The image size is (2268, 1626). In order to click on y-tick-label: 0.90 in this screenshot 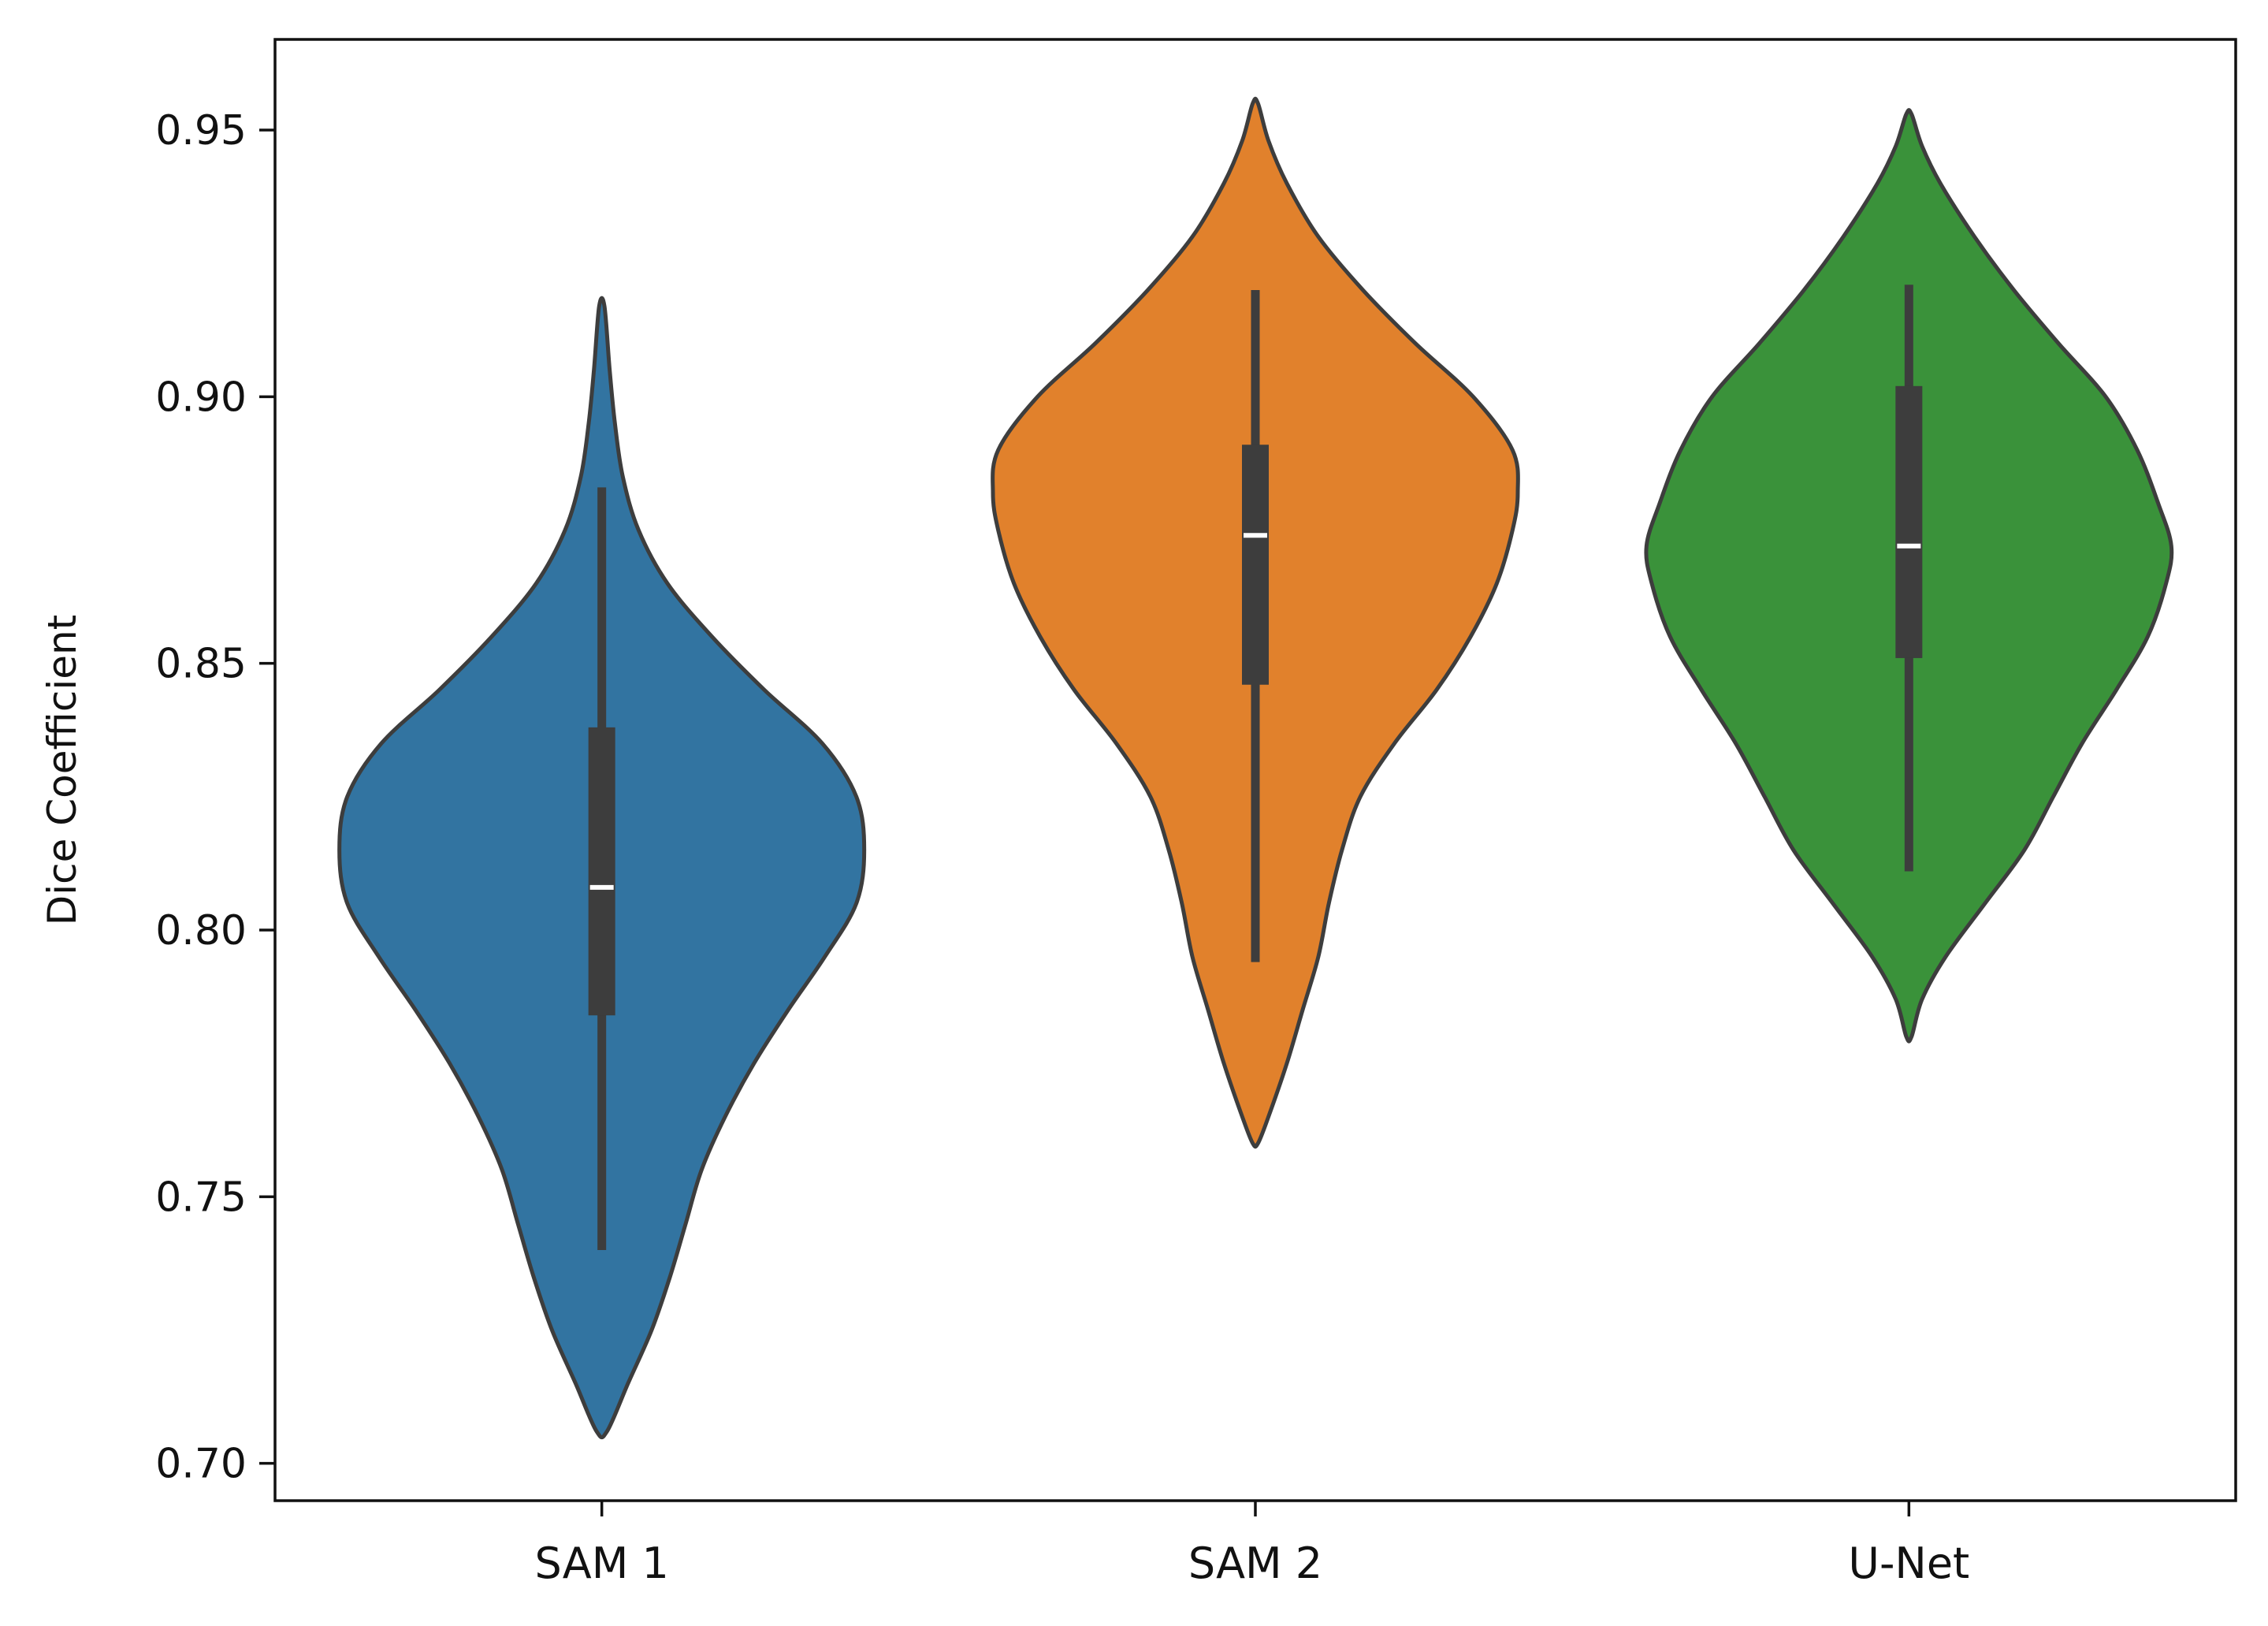, I will do `click(201, 397)`.